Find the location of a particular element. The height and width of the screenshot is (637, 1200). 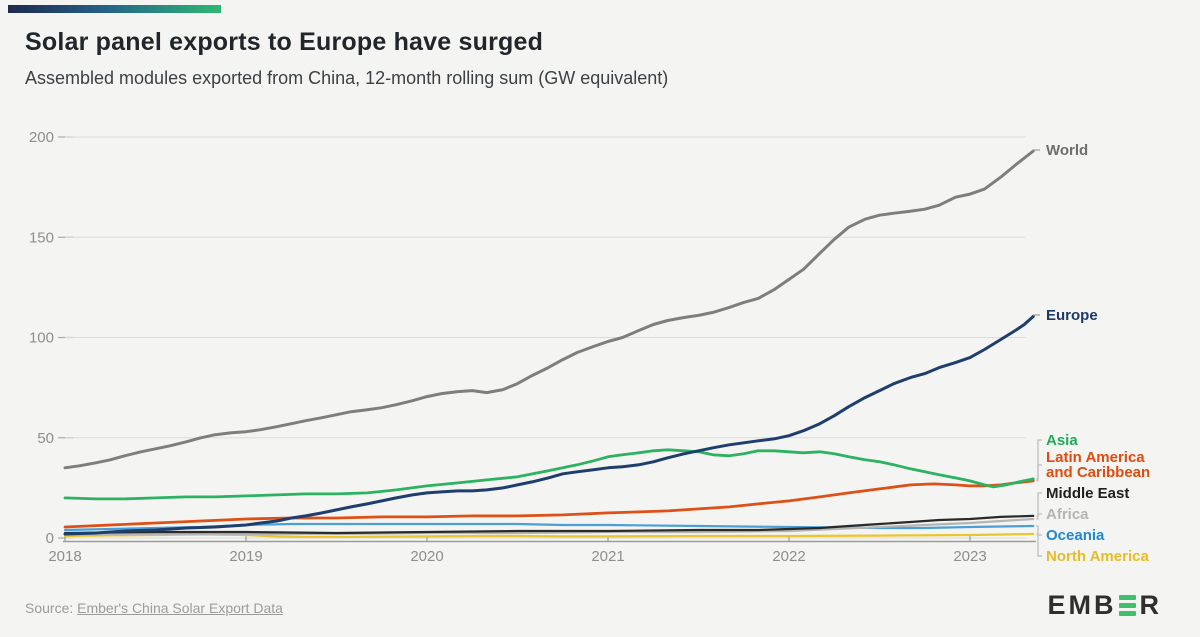

legend-label-latin-america-and-caribbean: Latin America and Caribbean is located at coordinates (1098, 465).